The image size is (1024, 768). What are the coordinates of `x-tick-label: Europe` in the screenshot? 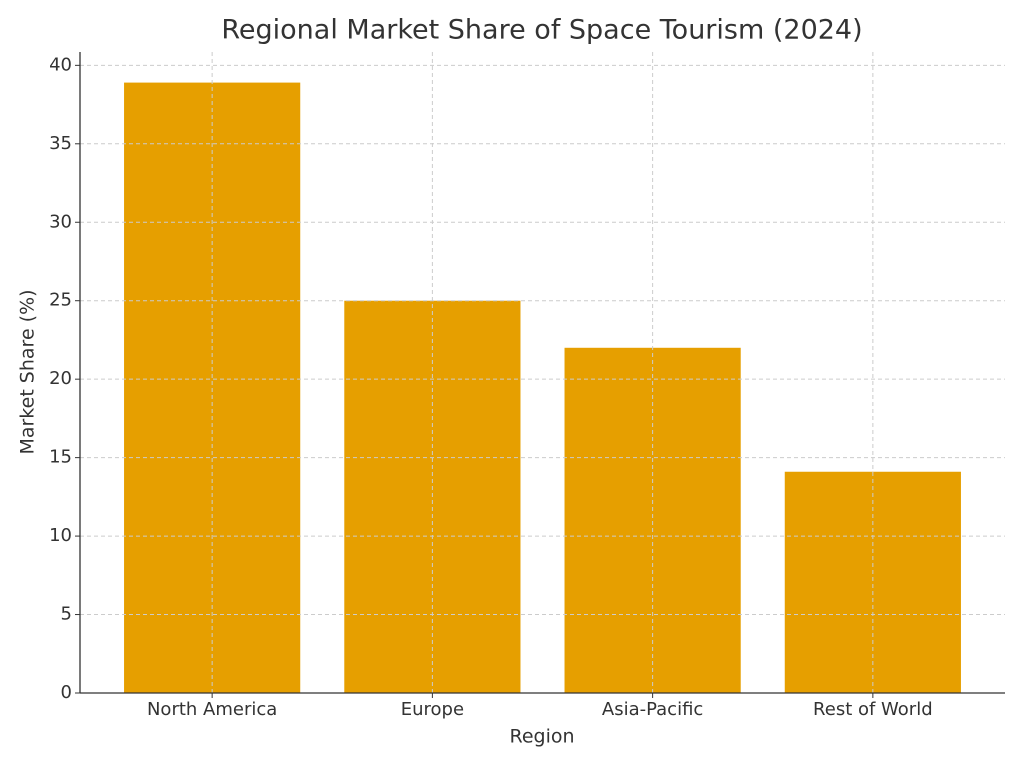 It's located at (432, 709).